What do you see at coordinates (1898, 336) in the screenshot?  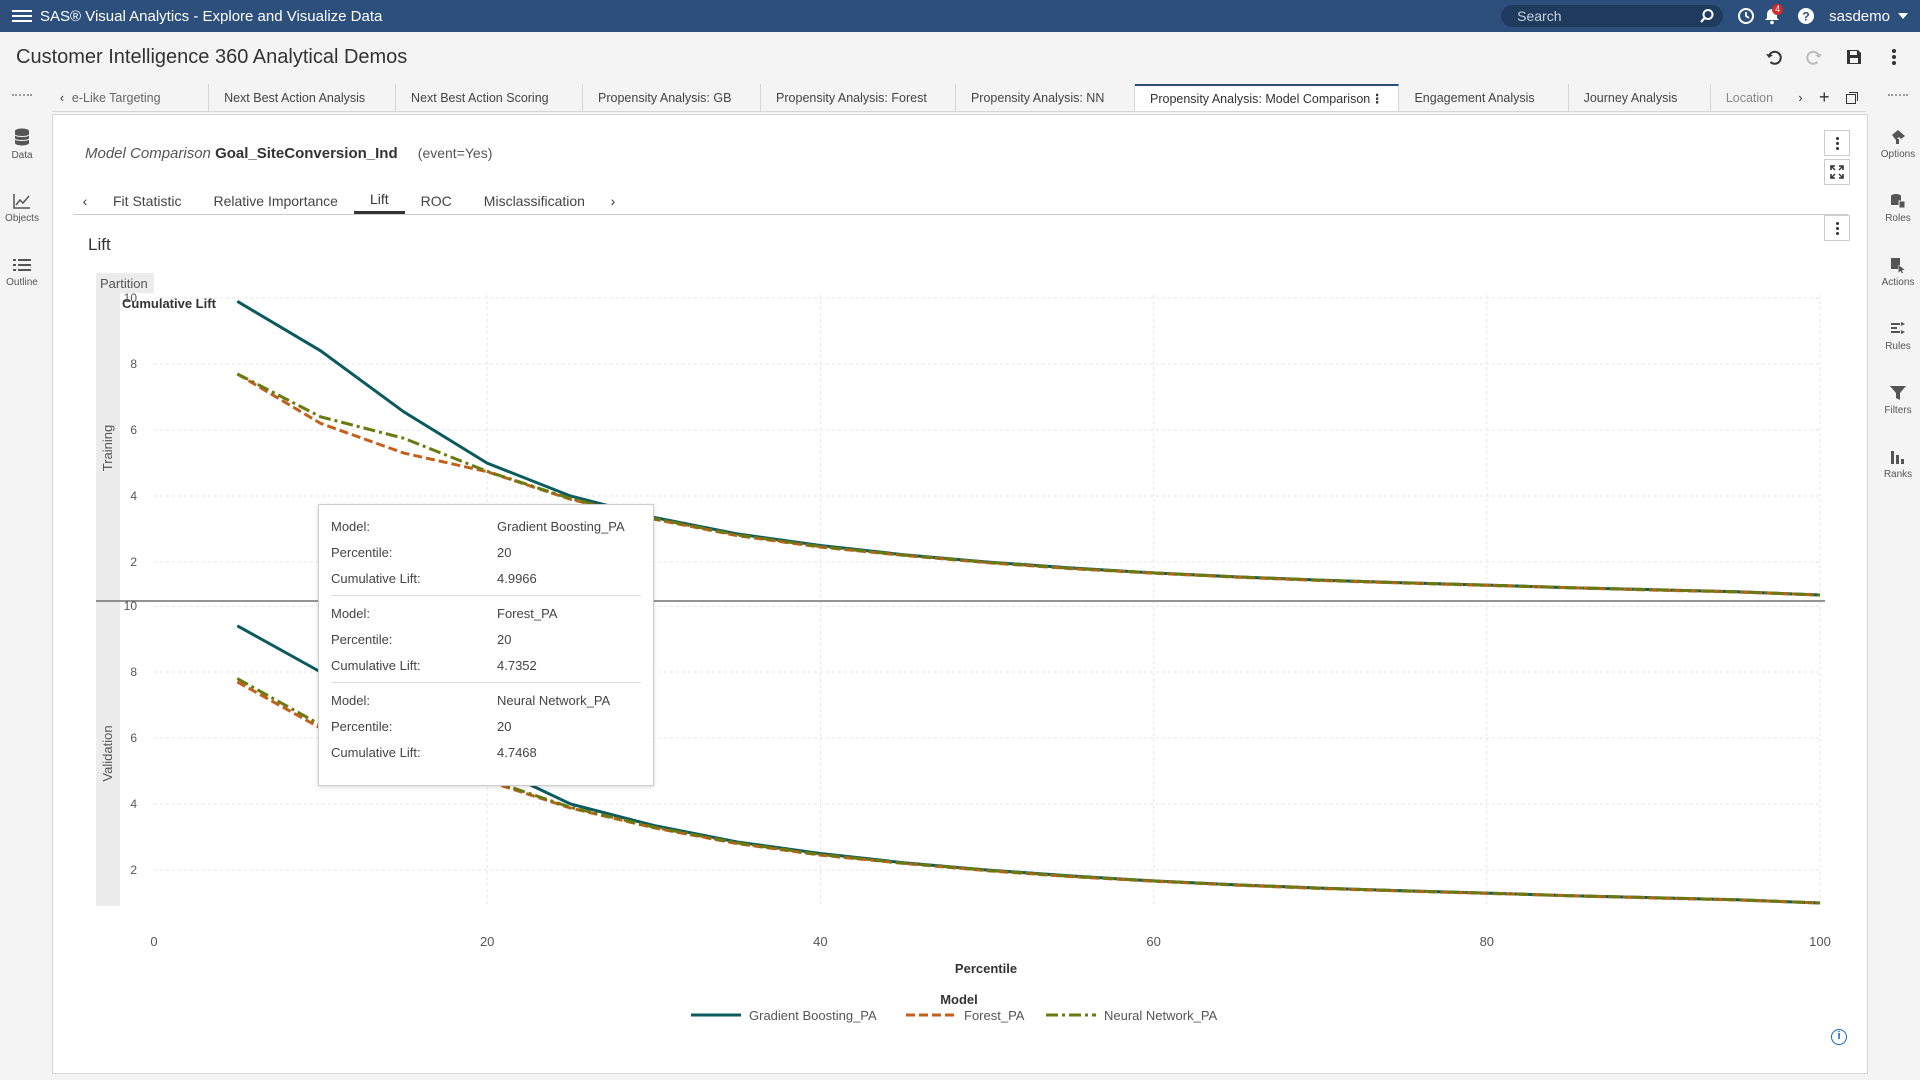 I see `rail-rules: Rules` at bounding box center [1898, 336].